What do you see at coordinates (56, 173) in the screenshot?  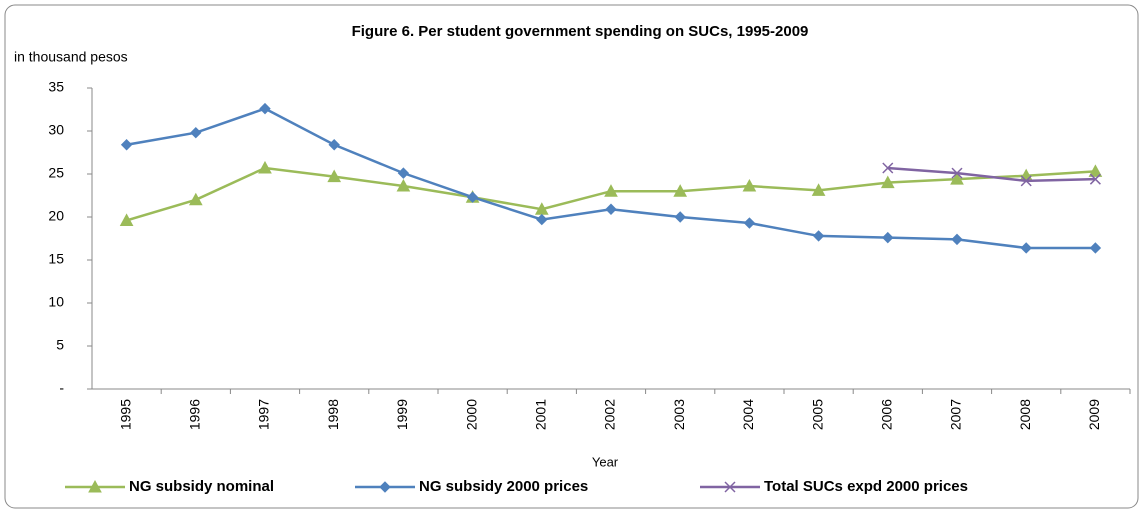 I see `y-tick-label: 25` at bounding box center [56, 173].